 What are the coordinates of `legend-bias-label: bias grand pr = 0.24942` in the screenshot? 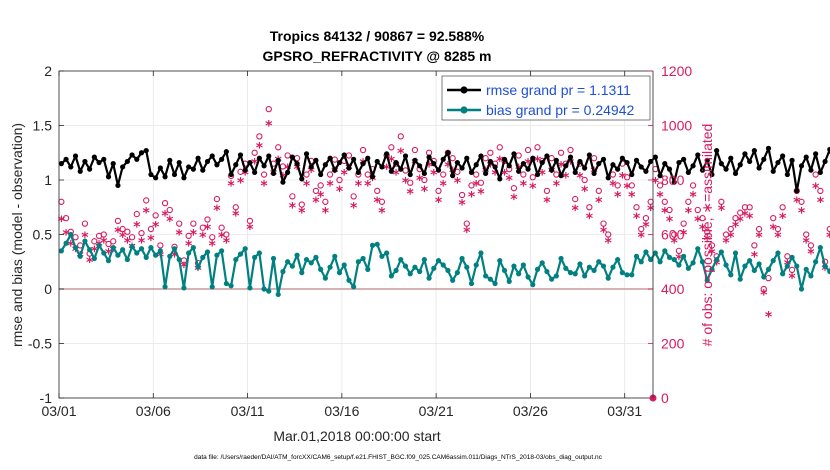 It's located at (560, 110).